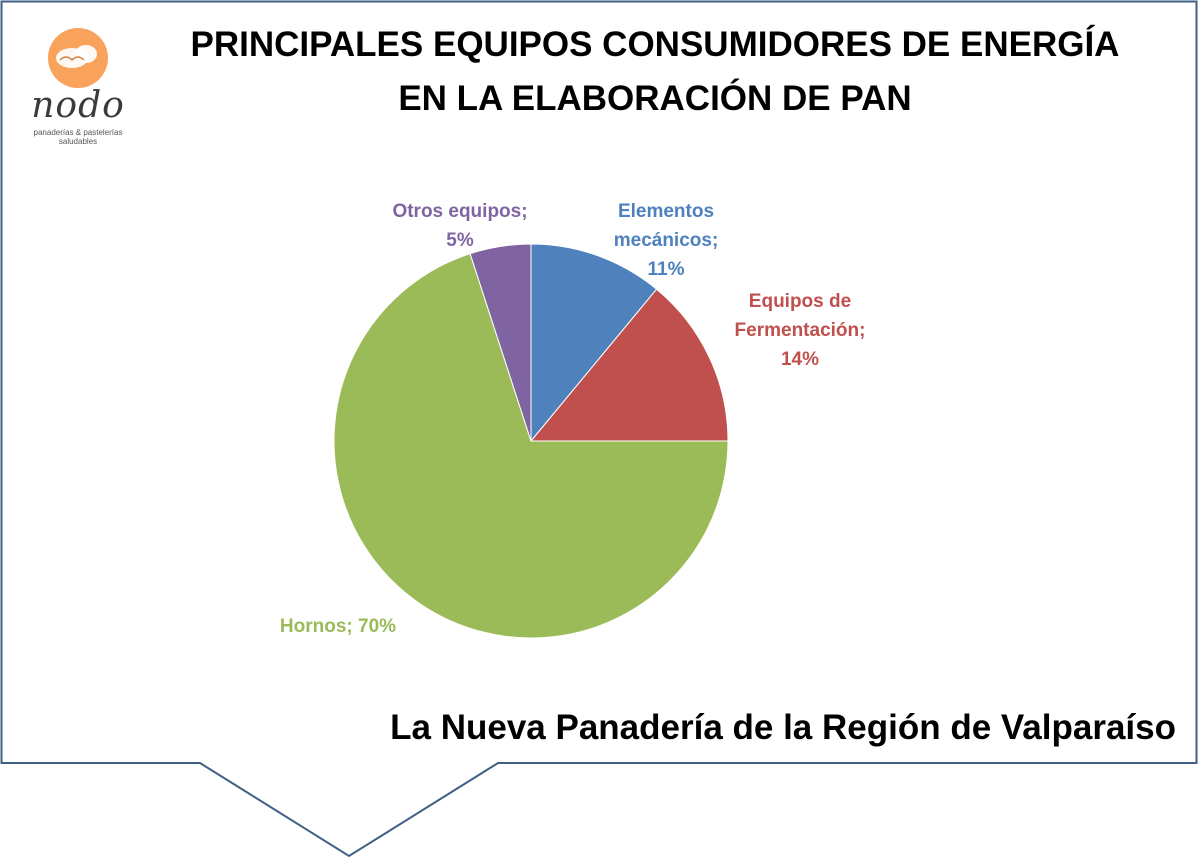 This screenshot has height=860, width=1200. I want to click on nodo-logo: nodo panaderías & pastelerías saludables, so click(80, 87).